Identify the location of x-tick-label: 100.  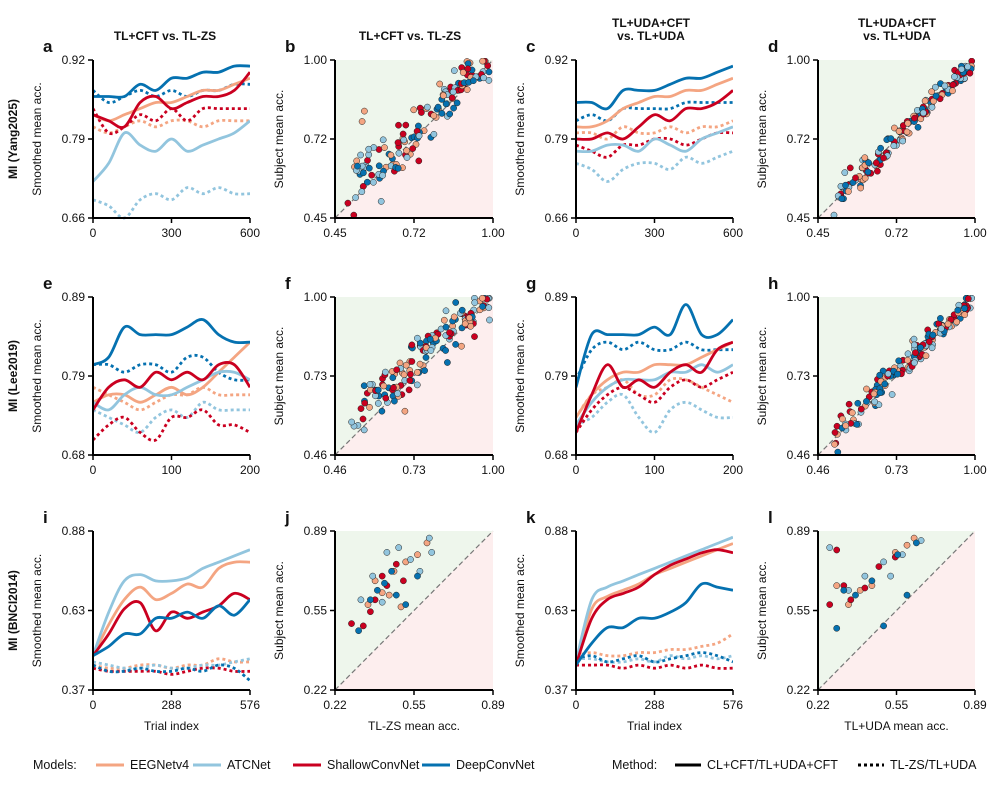
(171, 470).